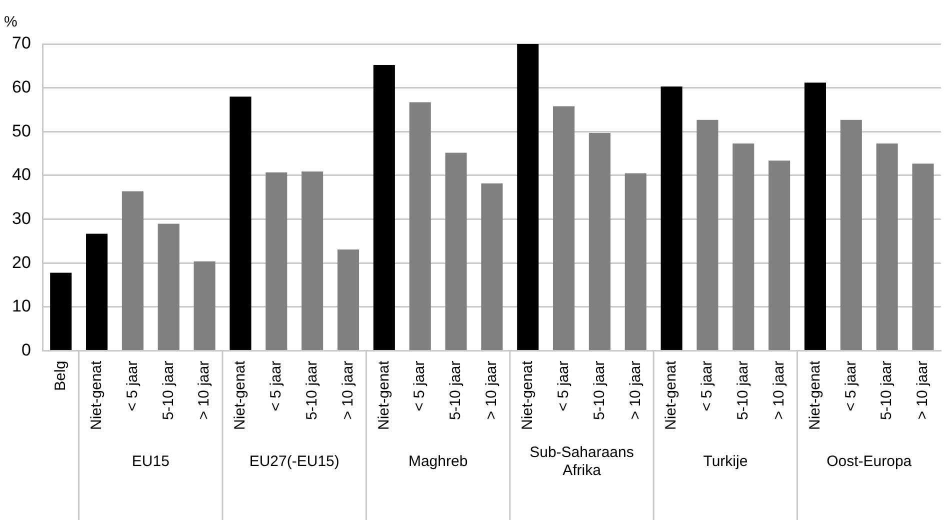 The width and height of the screenshot is (951, 522). I want to click on y-tick-label: 20, so click(21, 262).